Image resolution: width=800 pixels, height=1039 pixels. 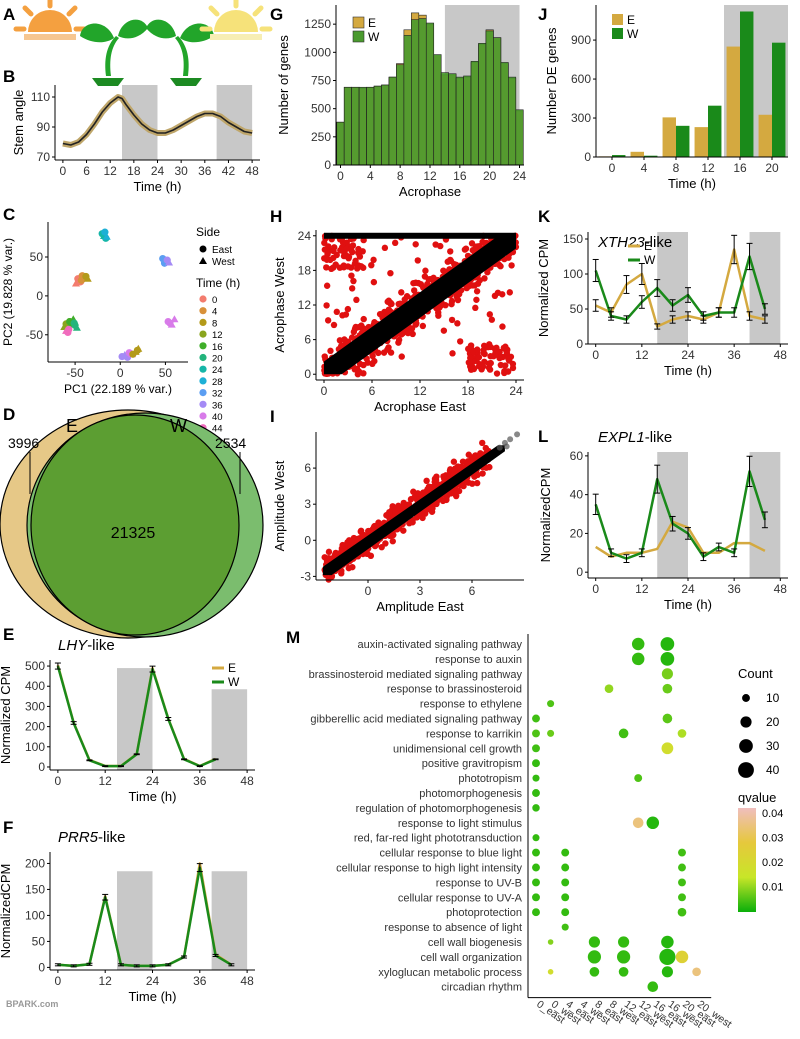 I want to click on gene-title: XTH23-like, so click(x=634, y=242).